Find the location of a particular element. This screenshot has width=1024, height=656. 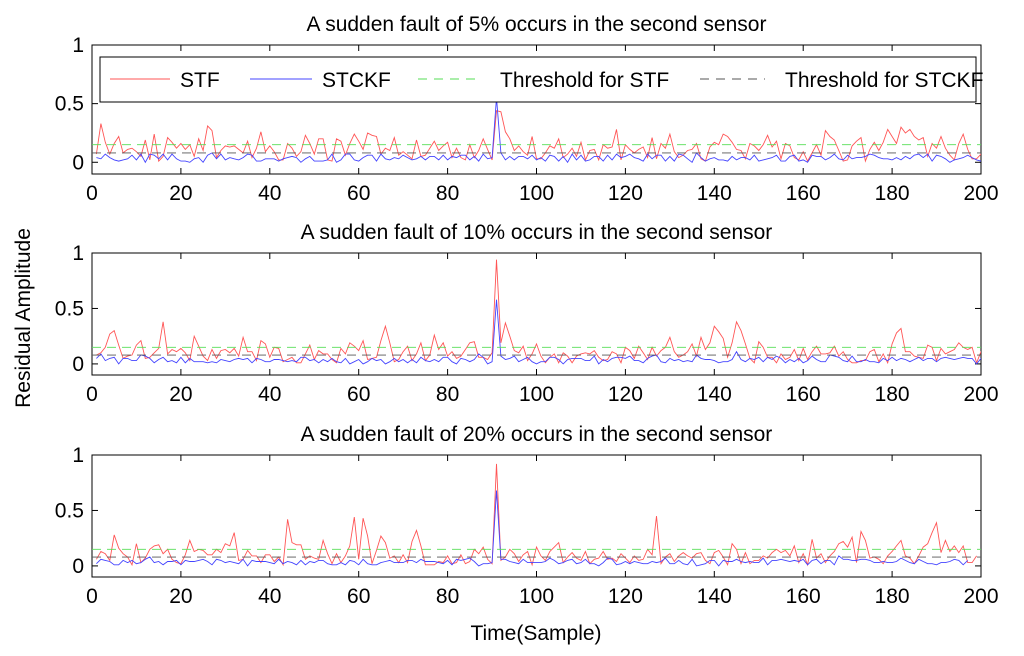

legend-label: STF is located at coordinates (200, 80).